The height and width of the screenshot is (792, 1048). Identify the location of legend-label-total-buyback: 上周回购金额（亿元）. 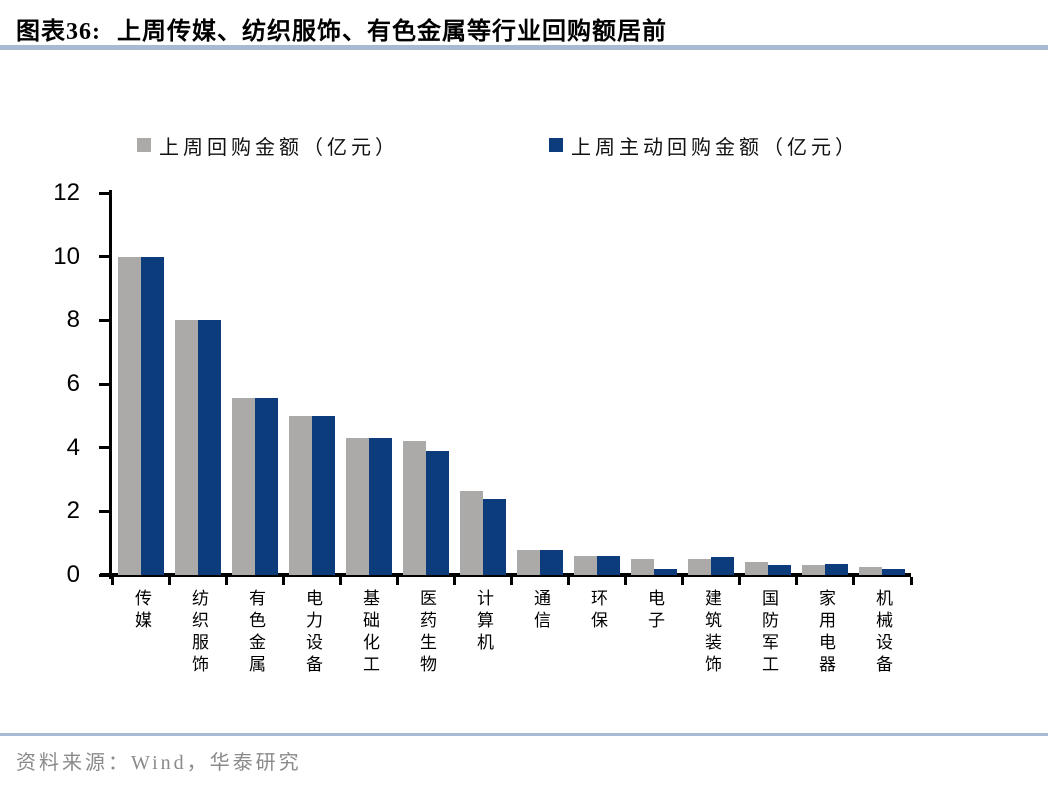
(279, 147).